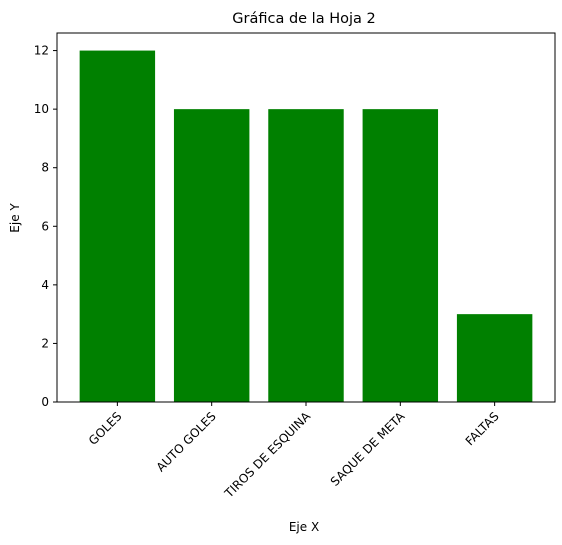 This screenshot has height=545, width=562. What do you see at coordinates (45, 168) in the screenshot?
I see `y-tick-label: 8` at bounding box center [45, 168].